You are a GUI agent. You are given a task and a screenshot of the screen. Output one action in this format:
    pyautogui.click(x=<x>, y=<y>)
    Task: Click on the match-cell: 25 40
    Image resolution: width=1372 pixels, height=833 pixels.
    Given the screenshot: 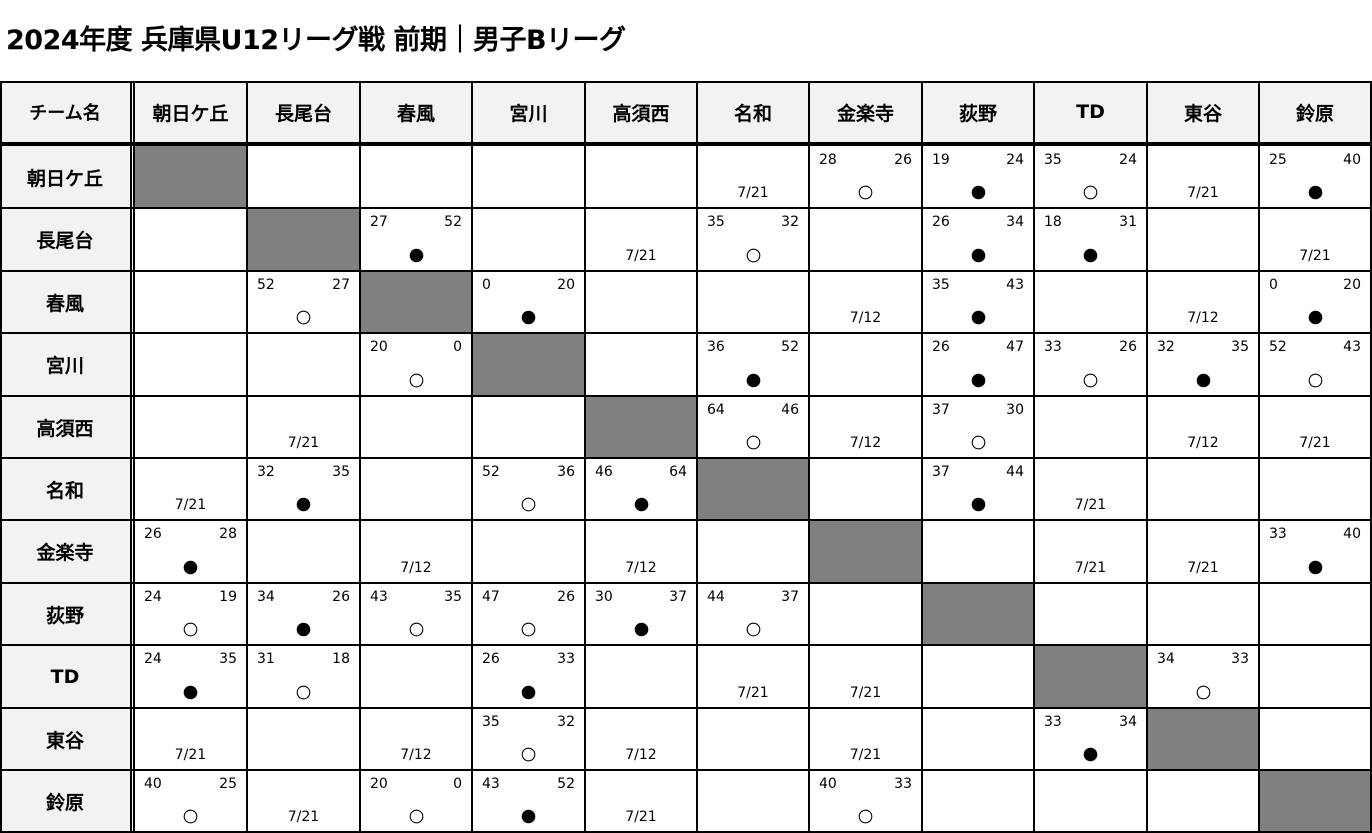 What is the action you would take?
    pyautogui.click(x=1315, y=177)
    